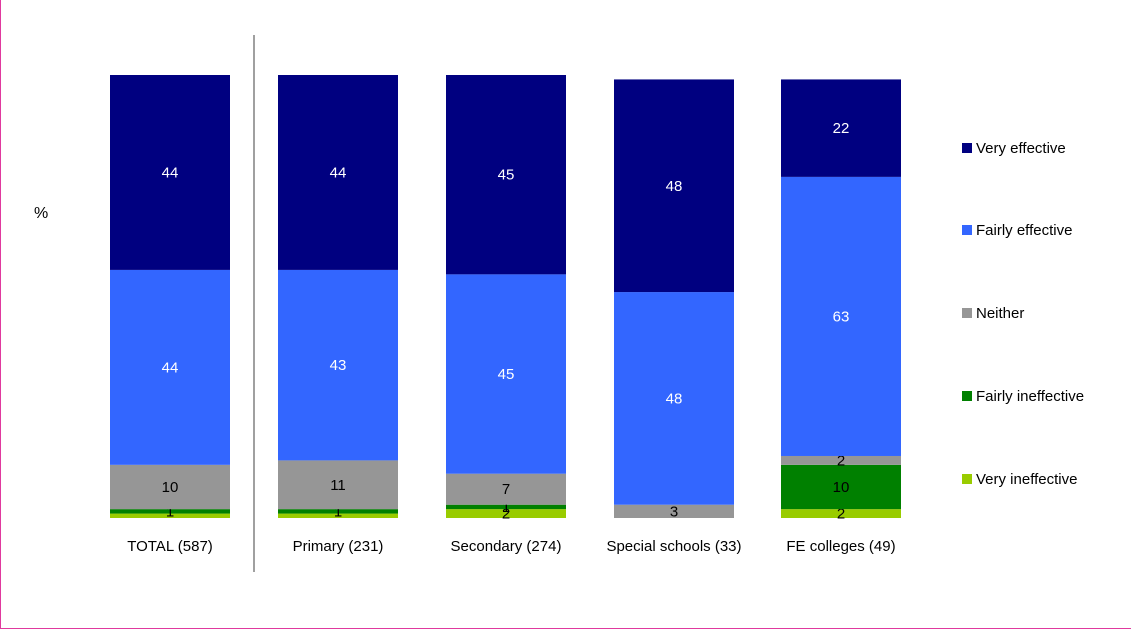 This screenshot has height=630, width=1132. I want to click on bar-value-label: 22, so click(841, 128).